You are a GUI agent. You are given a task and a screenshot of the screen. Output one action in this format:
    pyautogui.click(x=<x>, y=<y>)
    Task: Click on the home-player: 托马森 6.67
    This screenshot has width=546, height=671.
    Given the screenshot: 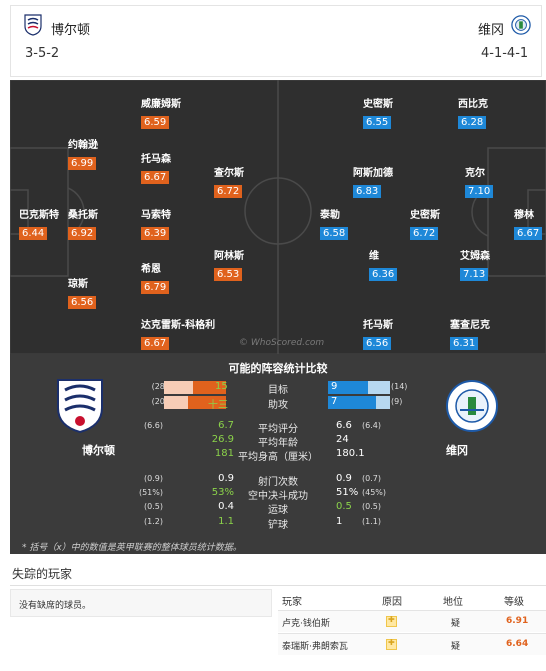 What is the action you would take?
    pyautogui.click(x=156, y=169)
    